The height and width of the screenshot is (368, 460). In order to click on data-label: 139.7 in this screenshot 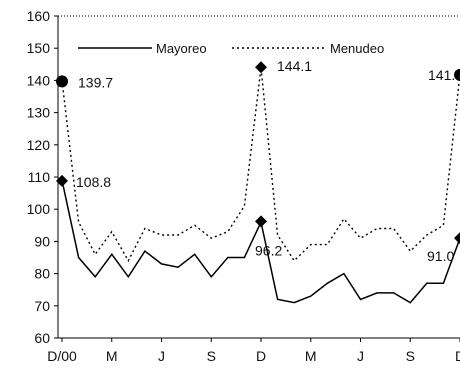, I will do `click(95, 82)`.